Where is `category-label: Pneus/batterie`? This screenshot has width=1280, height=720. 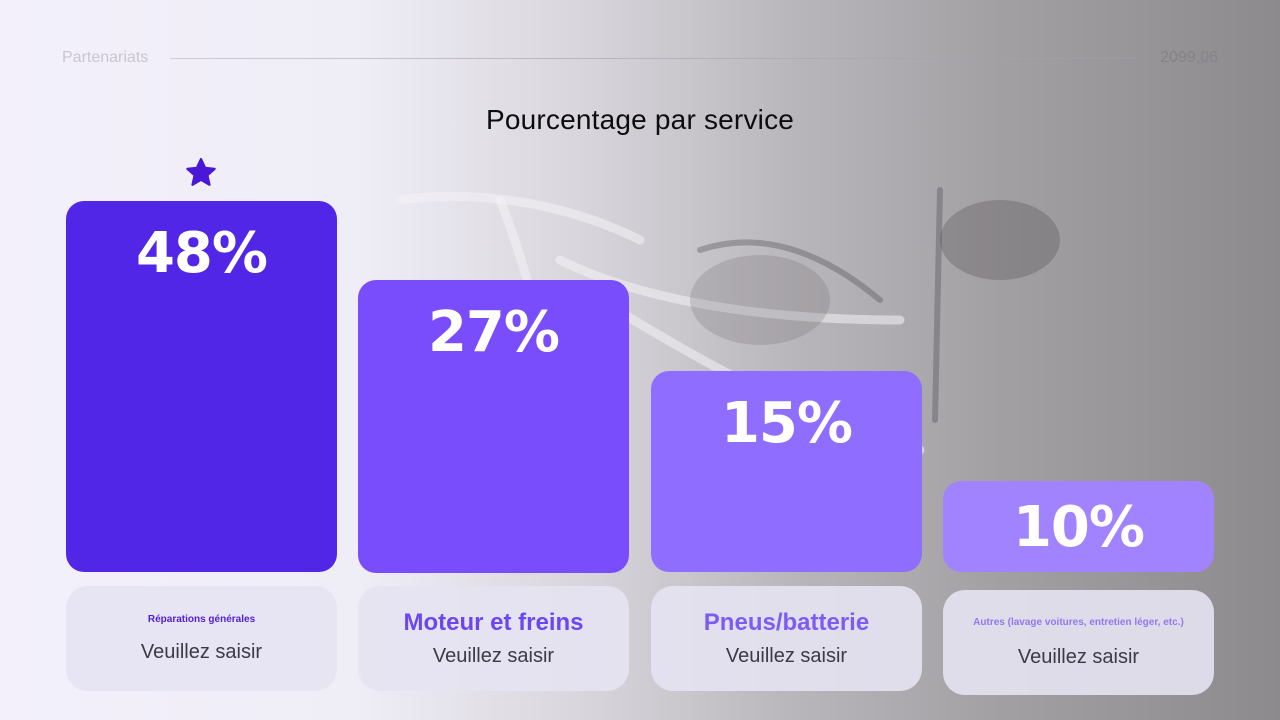 category-label: Pneus/batterie is located at coordinates (786, 622).